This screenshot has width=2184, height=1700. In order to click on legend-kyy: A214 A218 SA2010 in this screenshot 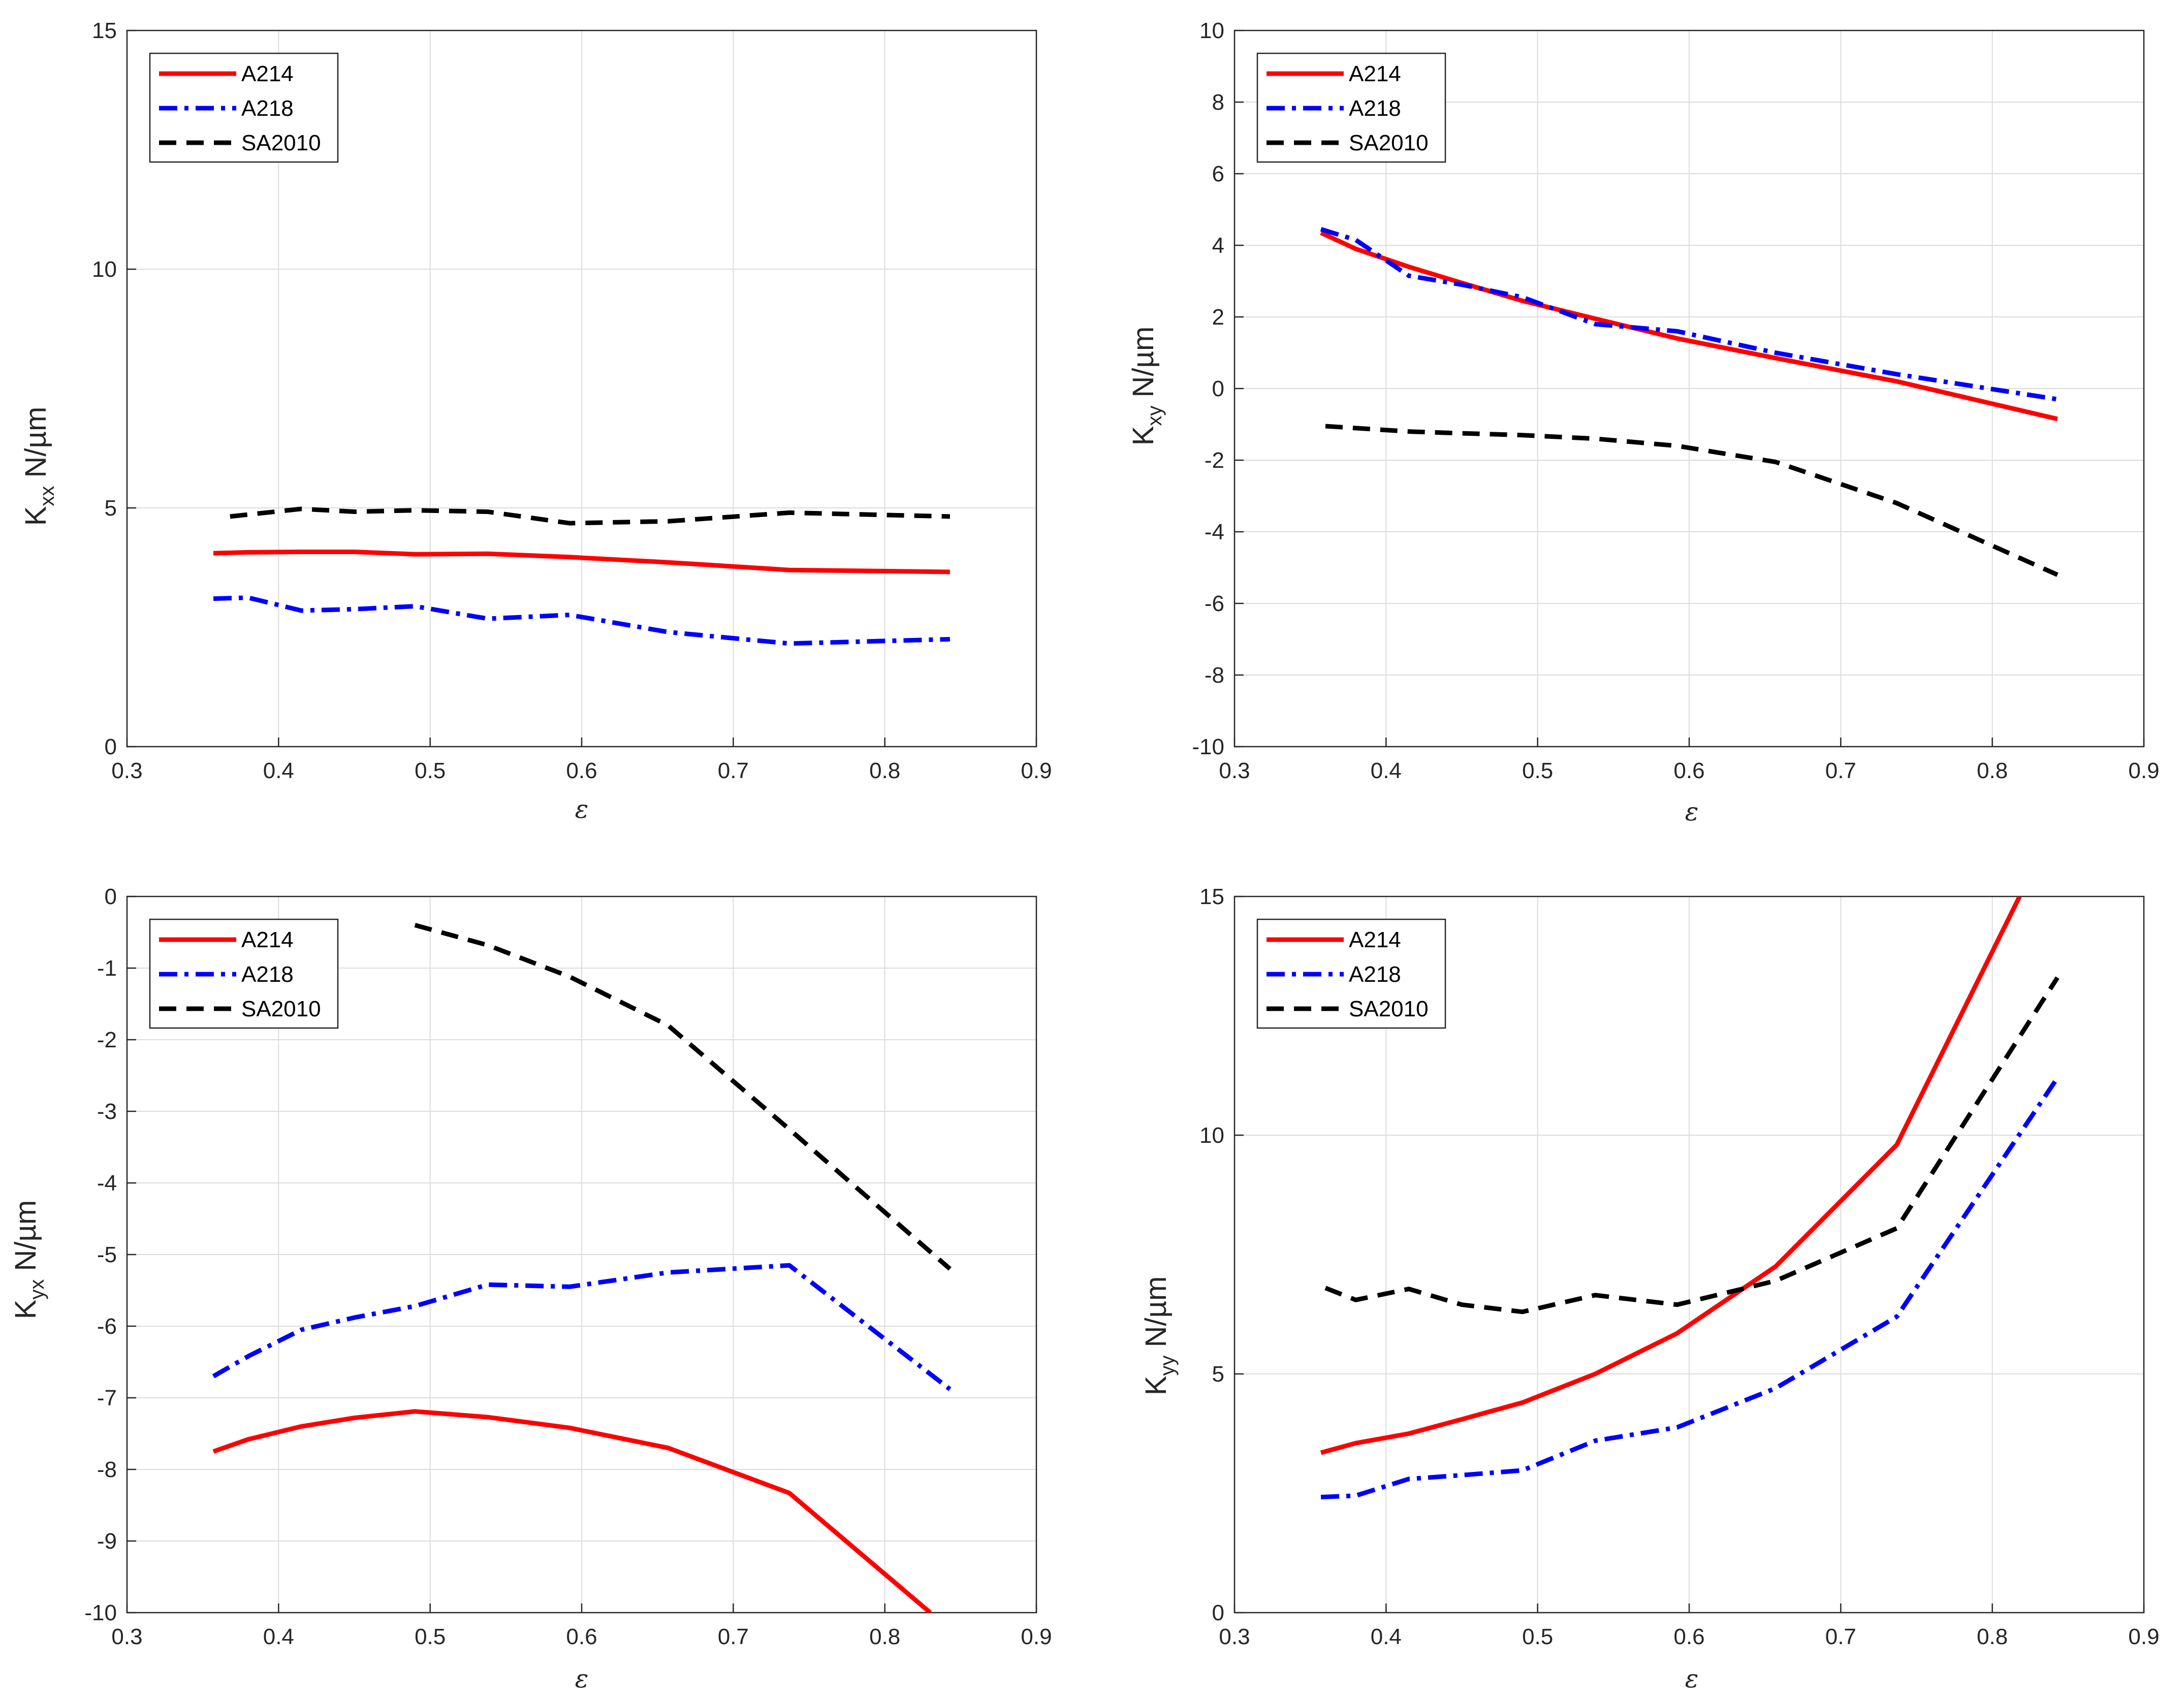, I will do `click(1351, 973)`.